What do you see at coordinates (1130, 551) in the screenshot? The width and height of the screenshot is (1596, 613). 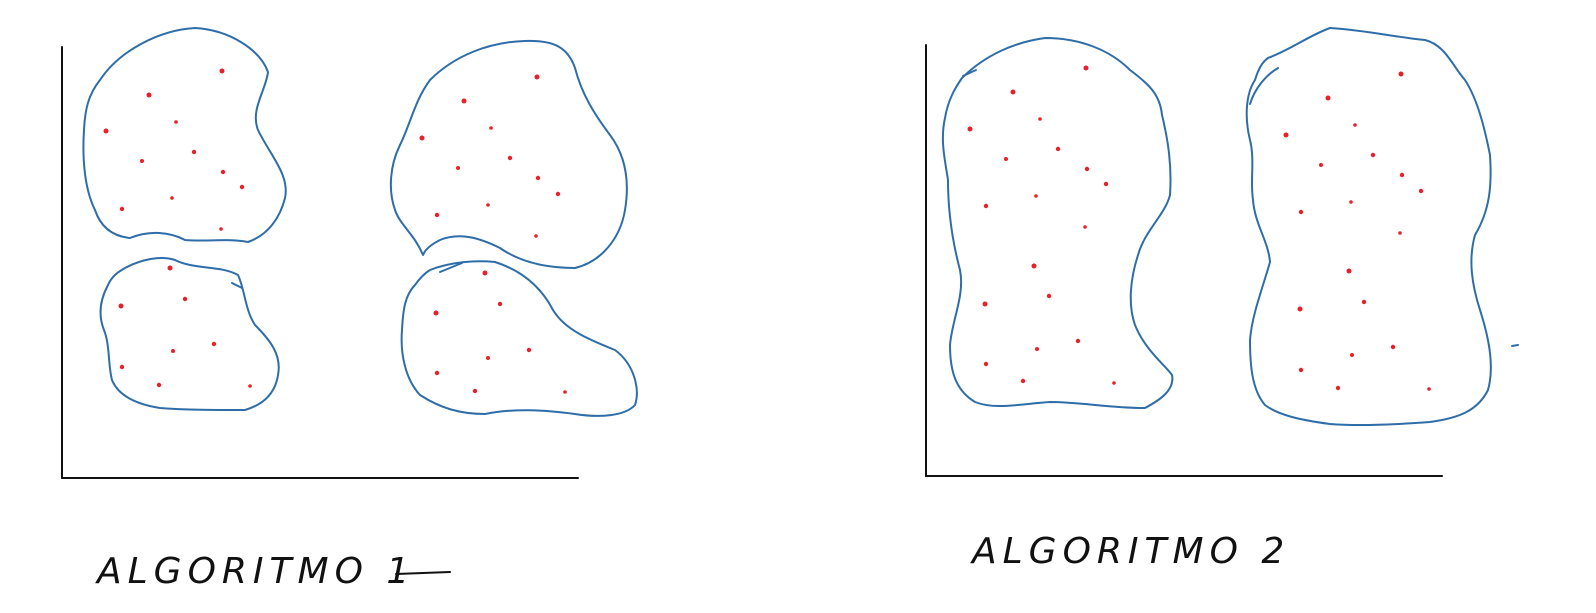 I see `panel-caption: ALGORITMO 2` at bounding box center [1130, 551].